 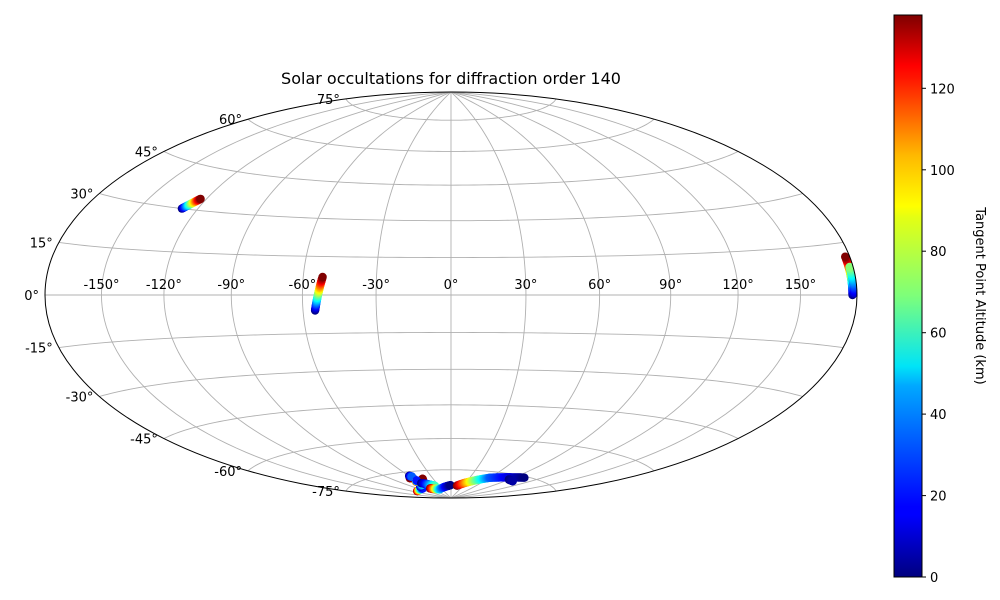 What do you see at coordinates (942, 171) in the screenshot?
I see `colorbar-tick-label: 100` at bounding box center [942, 171].